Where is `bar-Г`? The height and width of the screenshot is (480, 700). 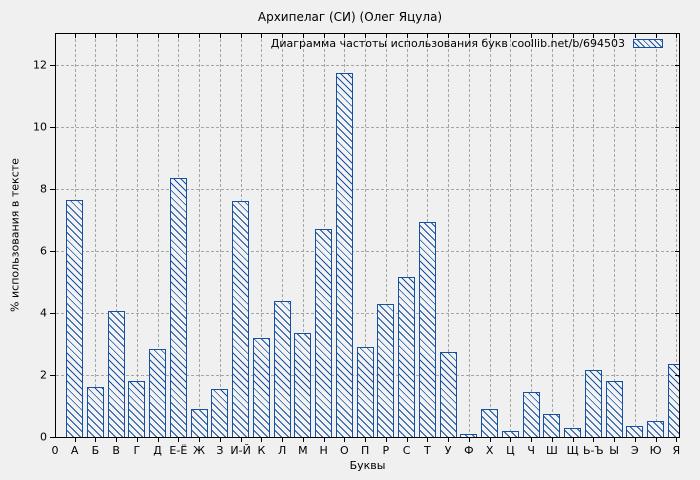
bar-Г is located at coordinates (137, 409).